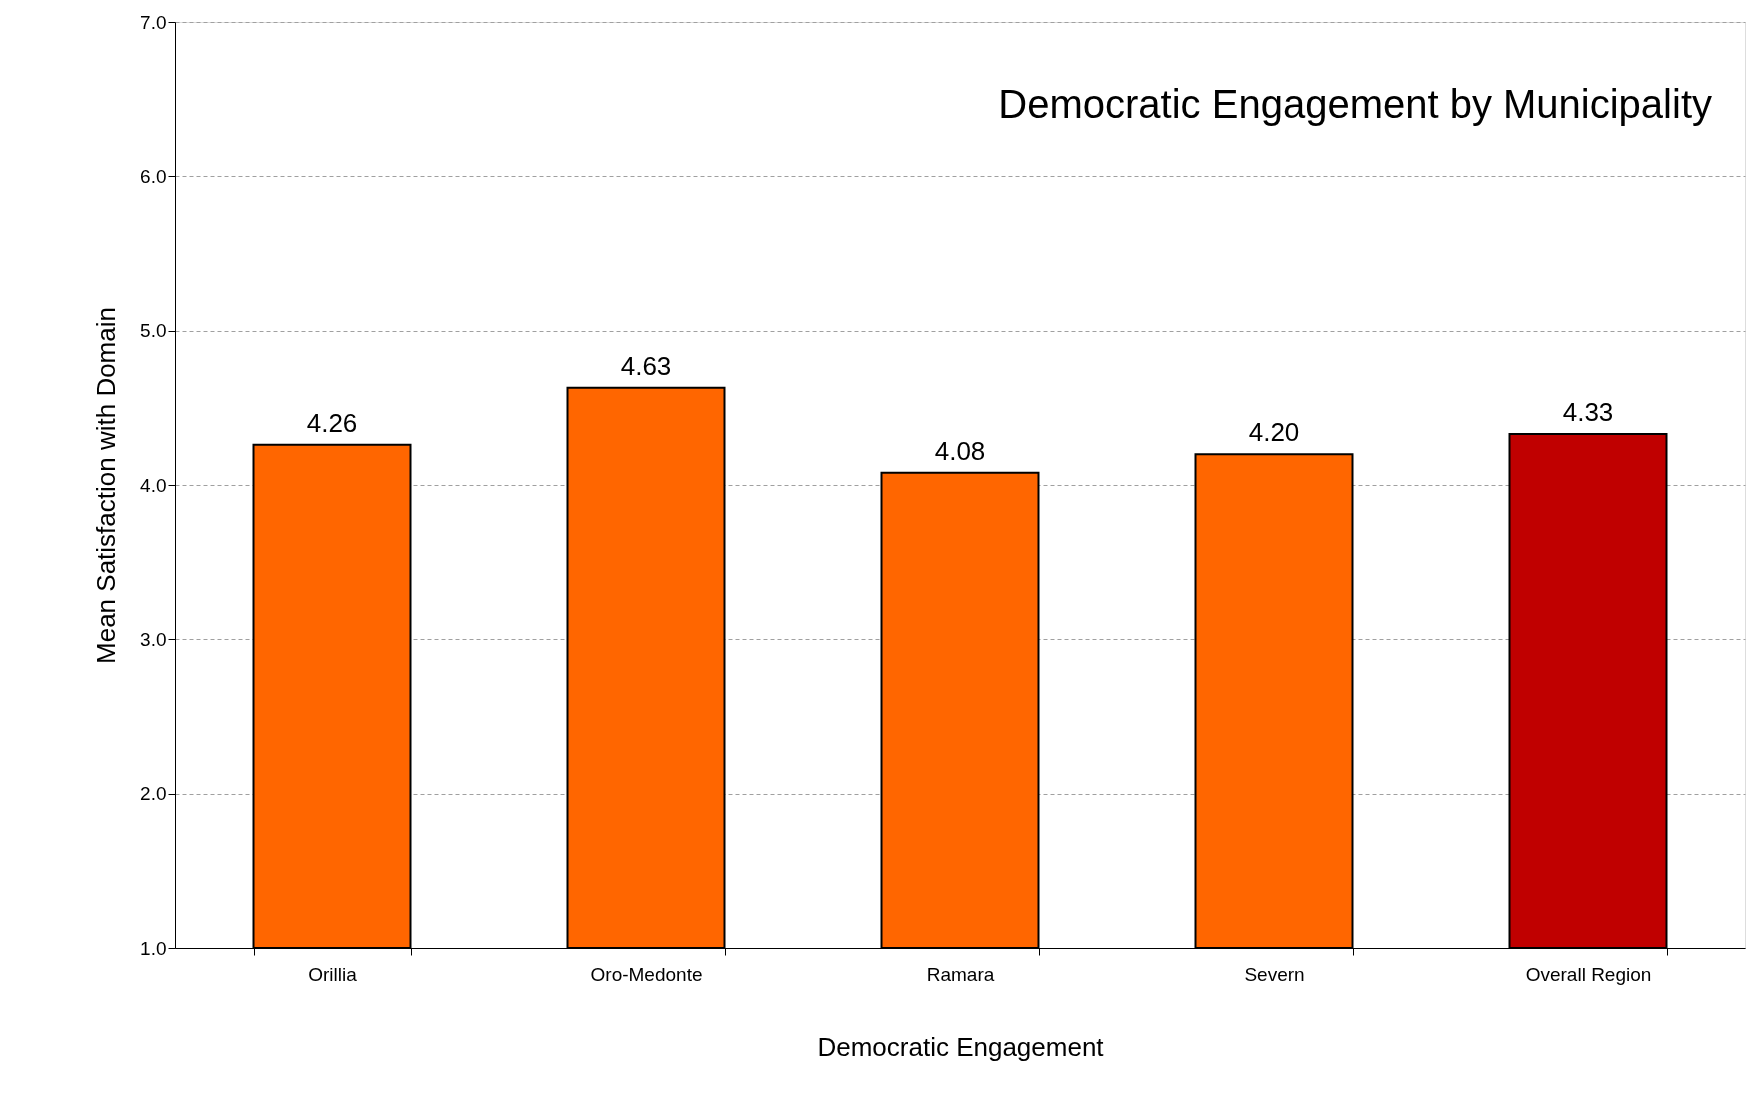  Describe the element at coordinates (1355, 104) in the screenshot. I see `text: Democratic Engagement by Municipality` at that location.